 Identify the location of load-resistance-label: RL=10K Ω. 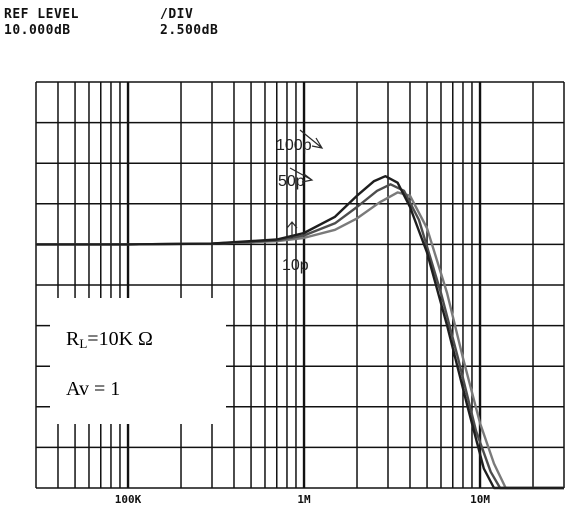
(109, 340).